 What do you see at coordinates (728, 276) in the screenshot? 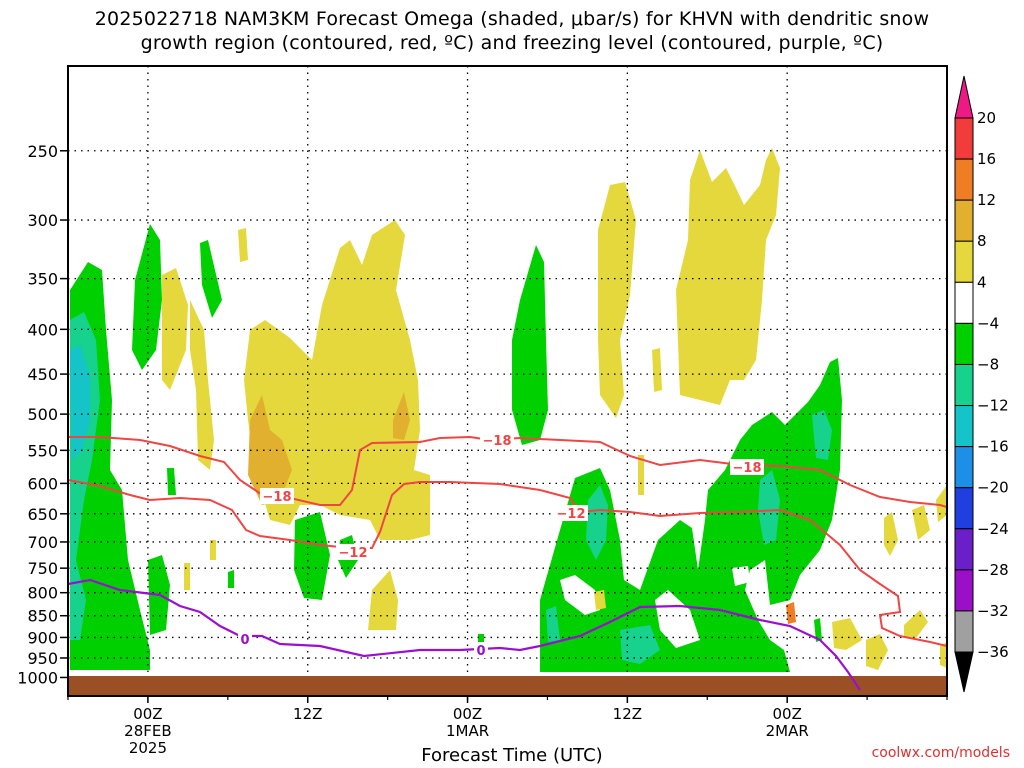
I see `omega-region-yellow-upper-right2` at bounding box center [728, 276].